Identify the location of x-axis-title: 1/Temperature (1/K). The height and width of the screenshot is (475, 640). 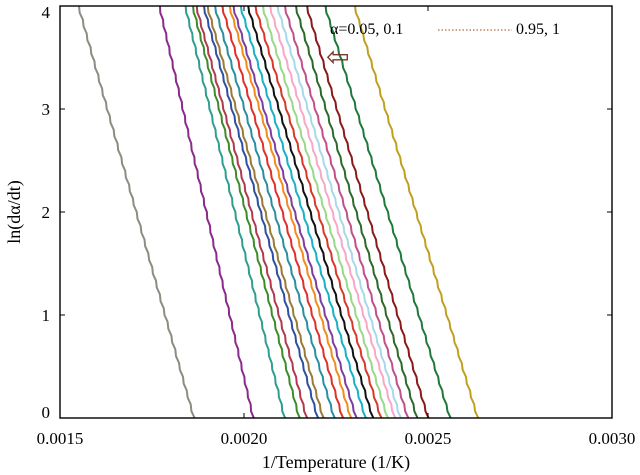
(336, 462).